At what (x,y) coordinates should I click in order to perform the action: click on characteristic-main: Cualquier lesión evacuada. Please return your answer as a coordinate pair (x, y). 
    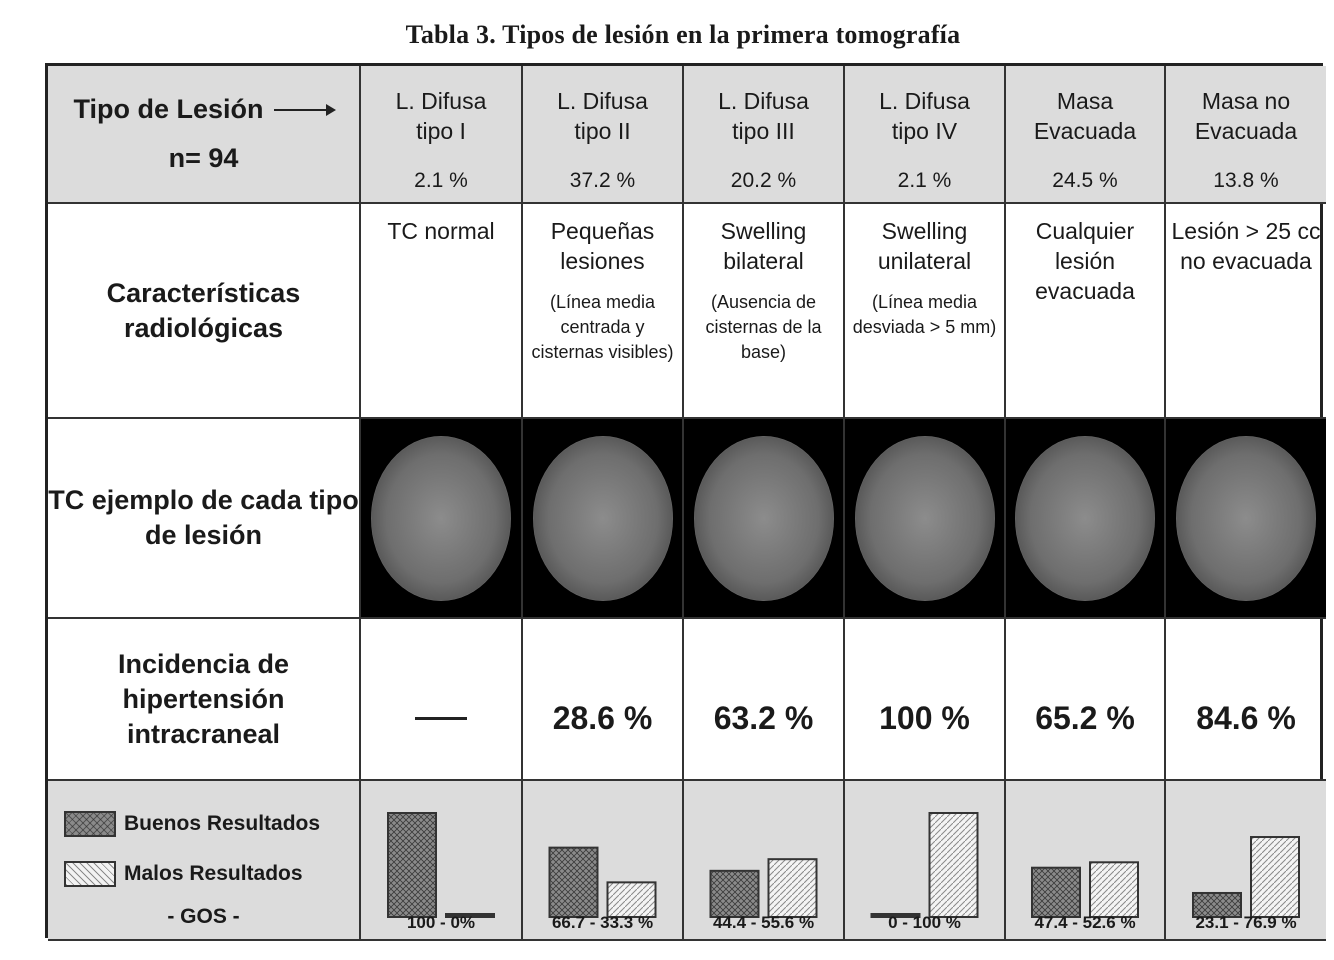
    Looking at the image, I should click on (1085, 261).